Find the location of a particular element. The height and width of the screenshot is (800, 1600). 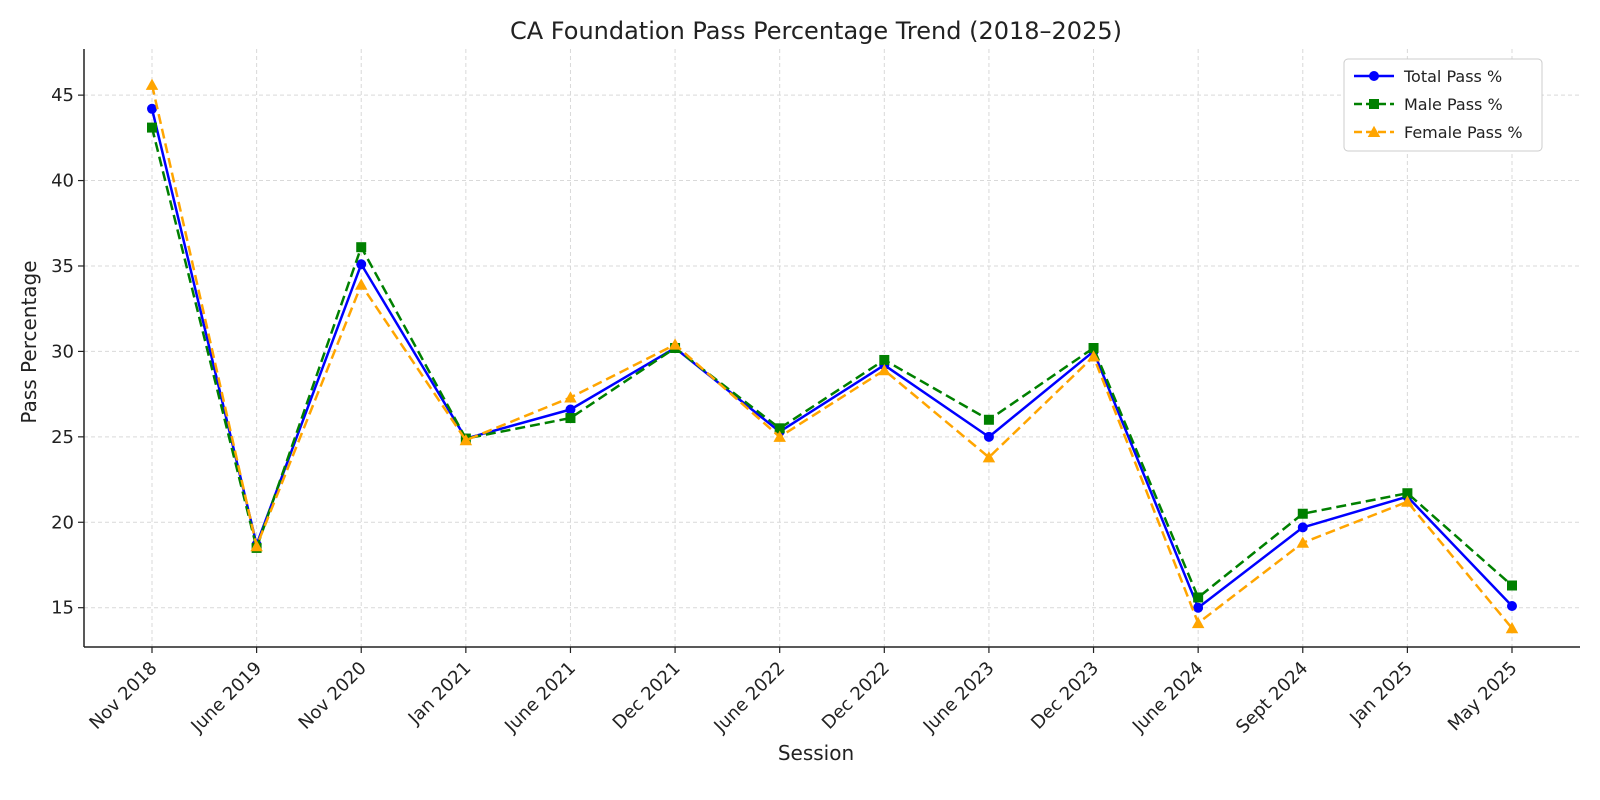

x-tick-label: Jan 2025 is located at coordinates (1381, 694).